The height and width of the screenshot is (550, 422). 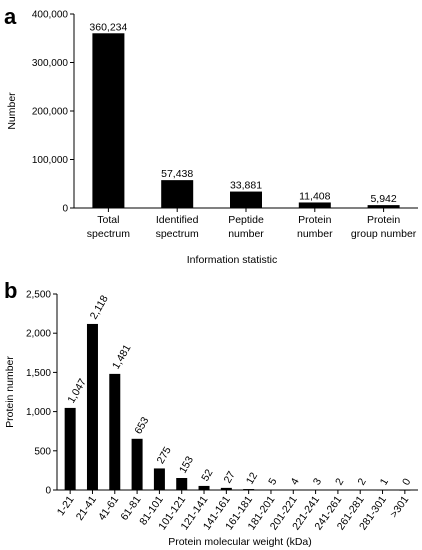 I want to click on category-label-a: group number, so click(x=384, y=234).